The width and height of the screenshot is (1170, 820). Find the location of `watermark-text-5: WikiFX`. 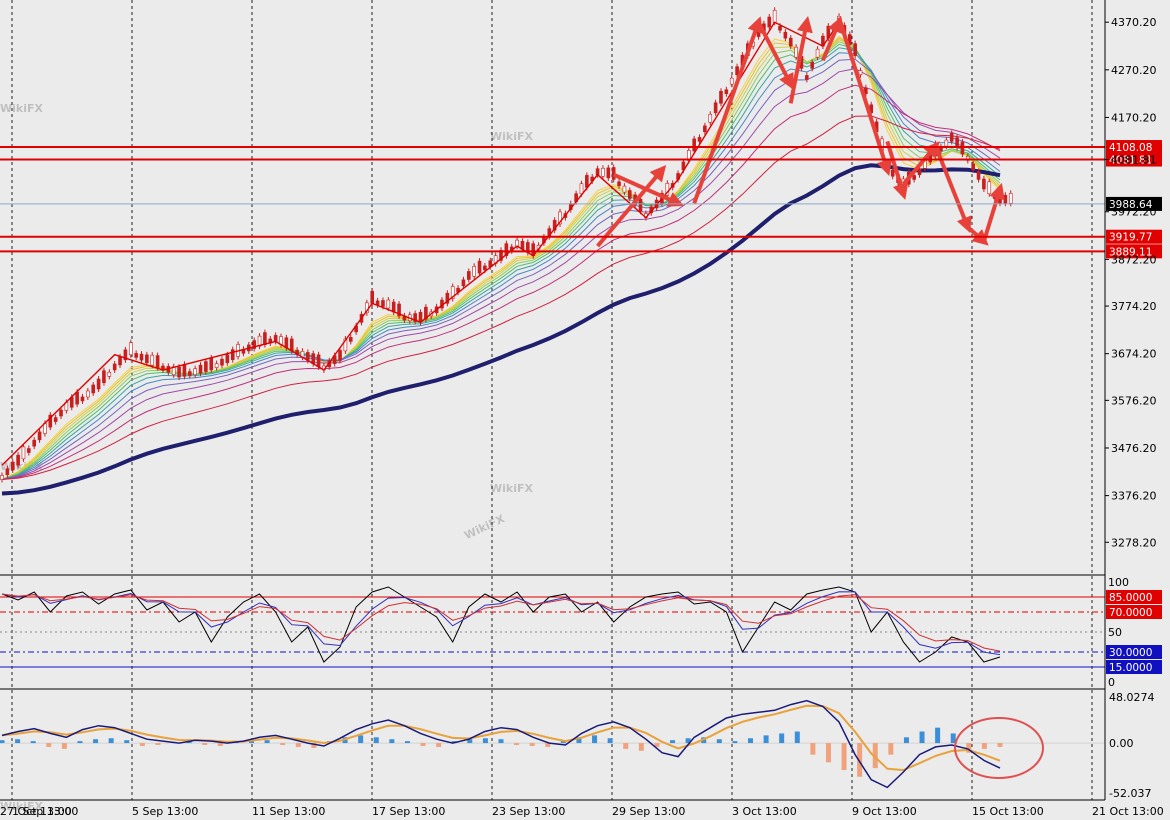

watermark-text-5: WikiFX is located at coordinates (22, 806).